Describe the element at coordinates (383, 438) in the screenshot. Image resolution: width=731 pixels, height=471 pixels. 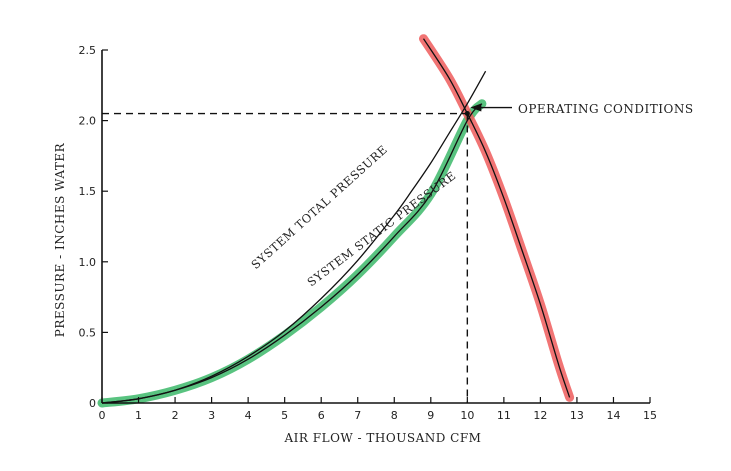
I see `x-axis-title: AIR FLOW - THOUSAND CFM` at that location.